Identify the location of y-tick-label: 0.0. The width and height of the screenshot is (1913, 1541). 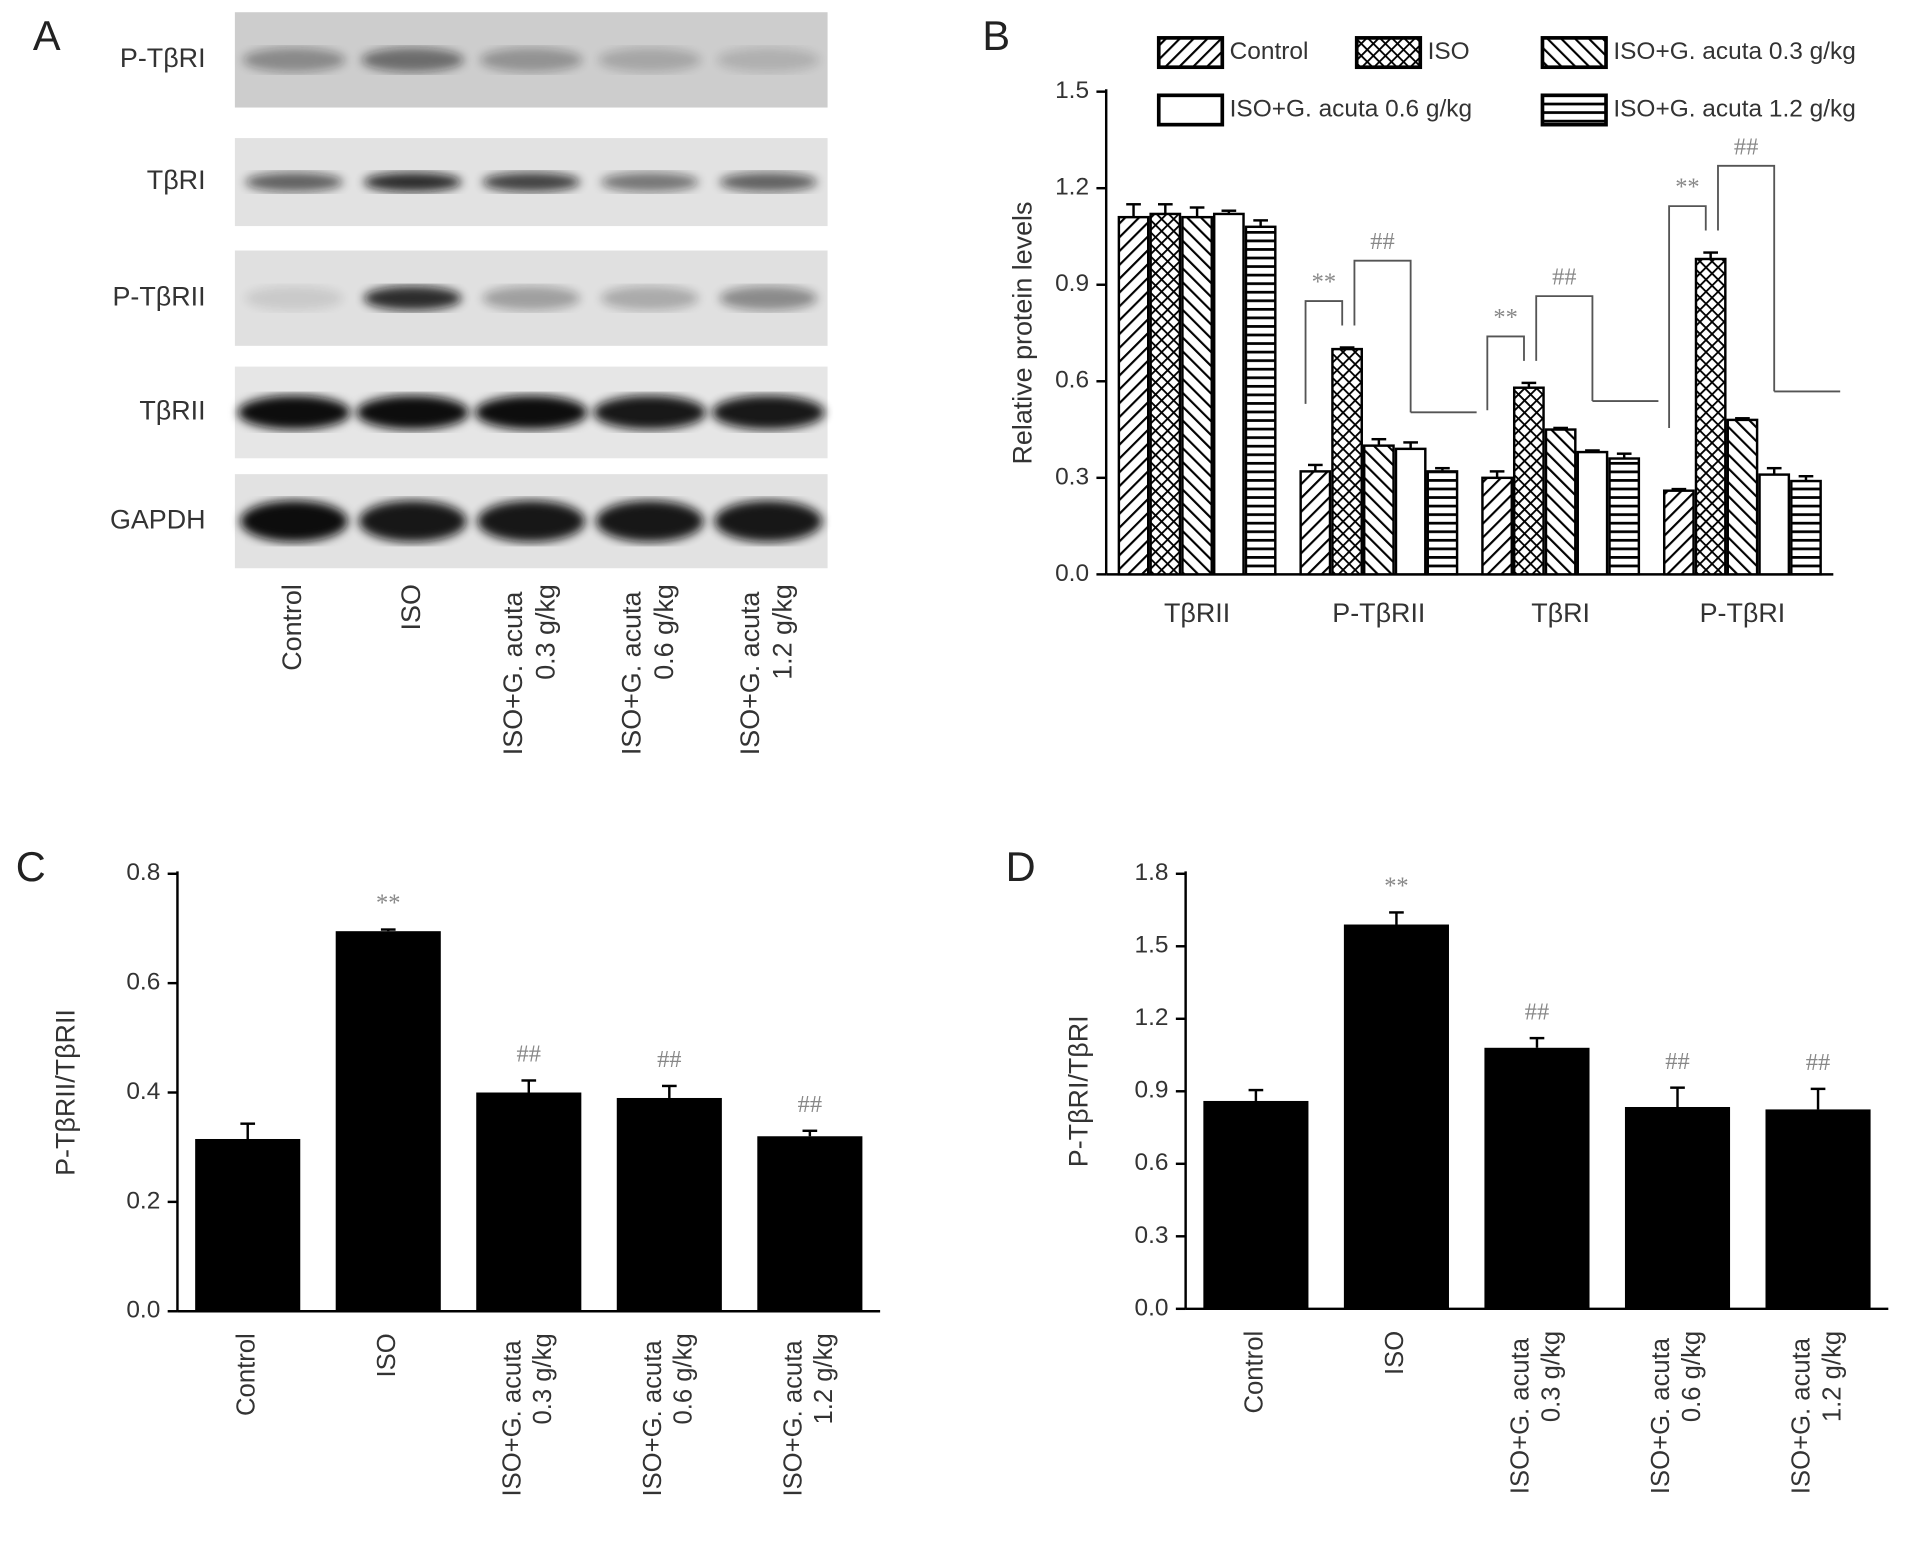
(1072, 573).